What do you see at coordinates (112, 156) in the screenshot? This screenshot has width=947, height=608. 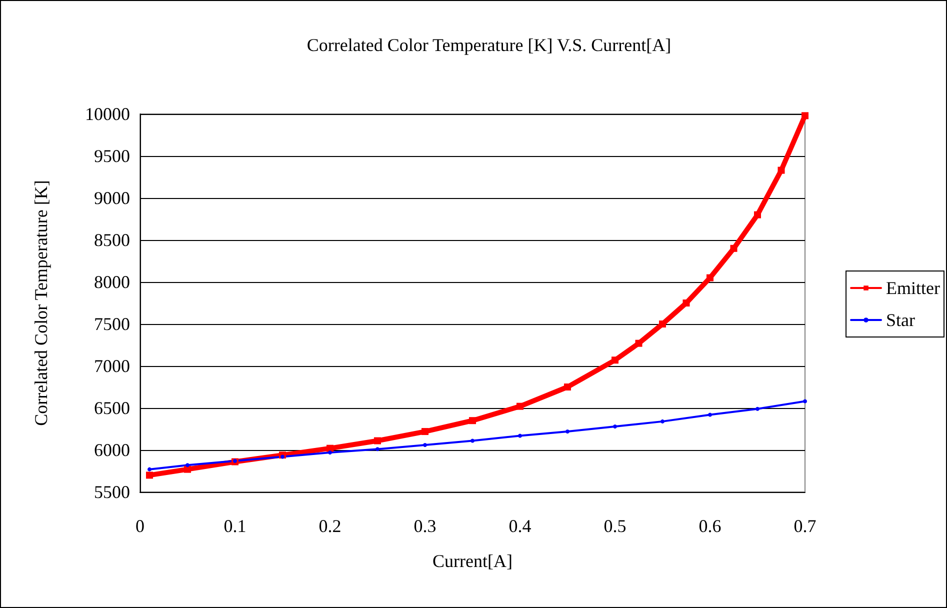 I see `y-tick-label: 9500` at bounding box center [112, 156].